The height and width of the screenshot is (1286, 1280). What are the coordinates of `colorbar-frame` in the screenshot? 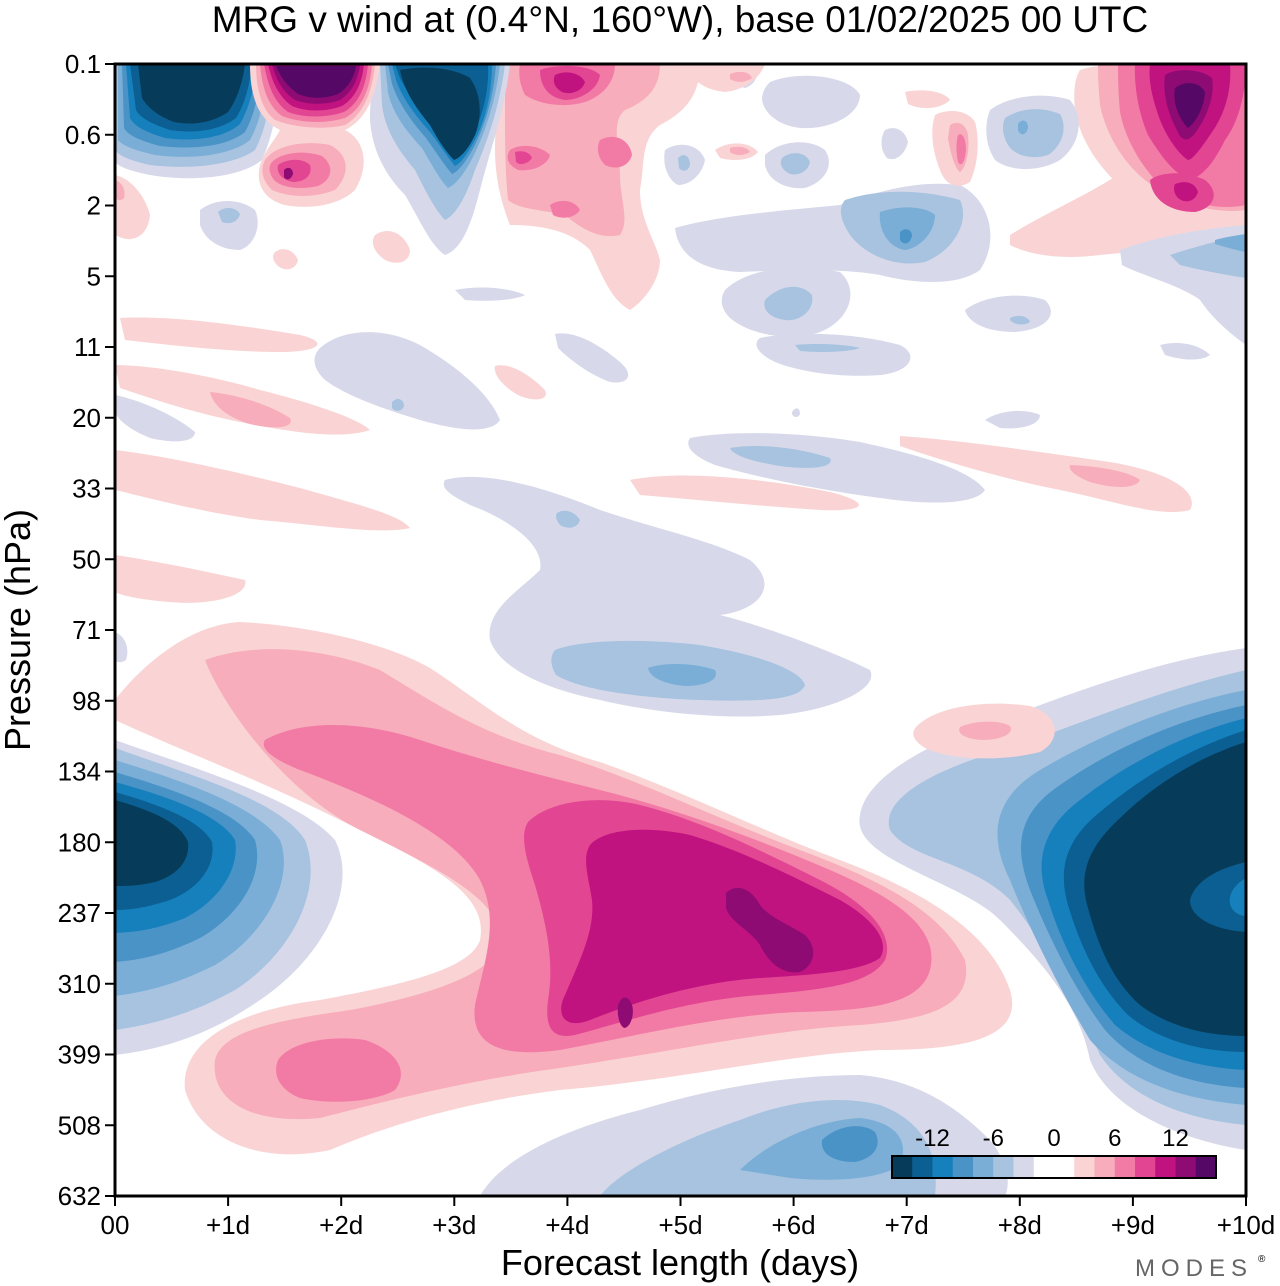 It's located at (1054, 1167).